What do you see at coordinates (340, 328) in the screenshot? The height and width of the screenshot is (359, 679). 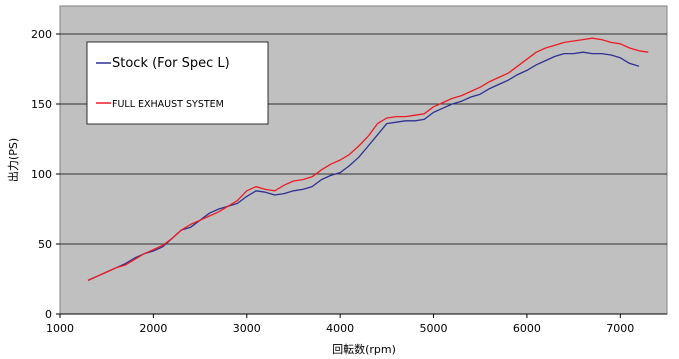 I see `x-tick-label-4000: 4000` at bounding box center [340, 328].